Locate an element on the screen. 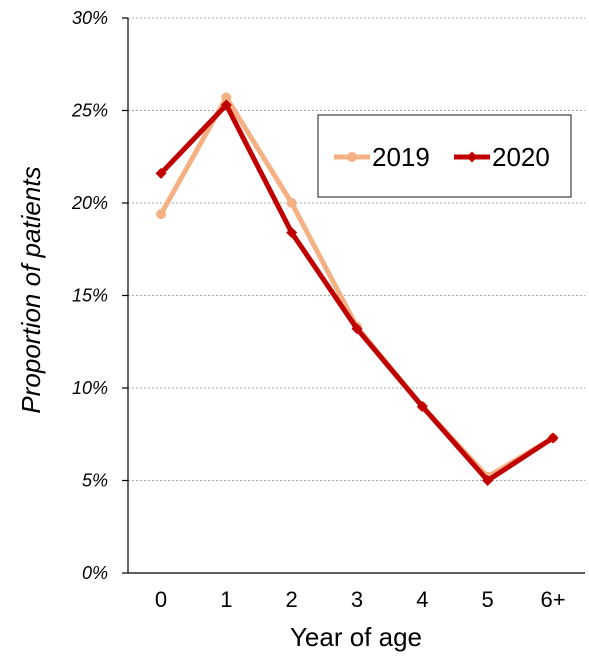 This screenshot has width=589, height=660. y-tick-label: 15% is located at coordinates (90, 296).